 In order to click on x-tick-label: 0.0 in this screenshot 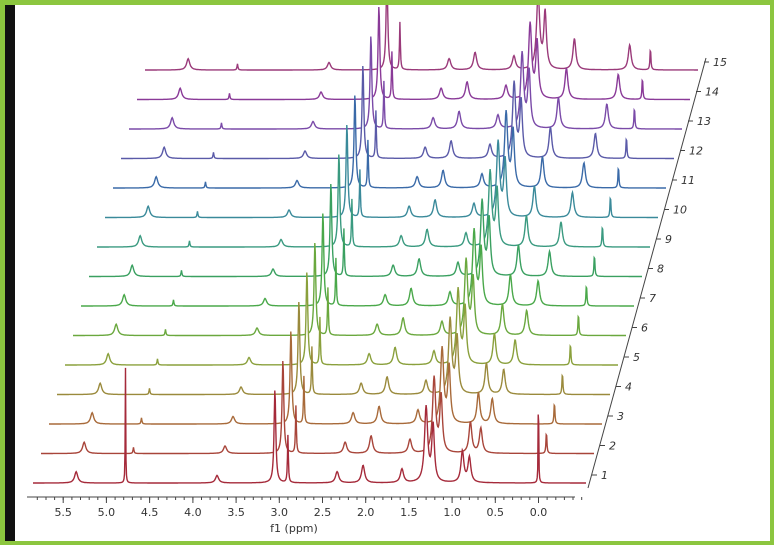, I will do `click(539, 512)`.